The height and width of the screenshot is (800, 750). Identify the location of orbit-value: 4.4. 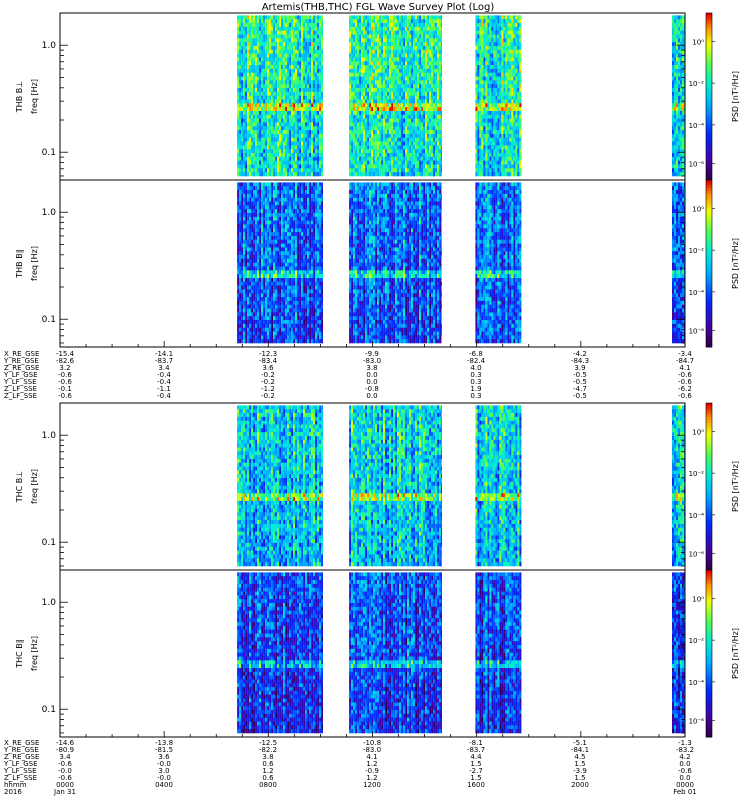
(476, 757).